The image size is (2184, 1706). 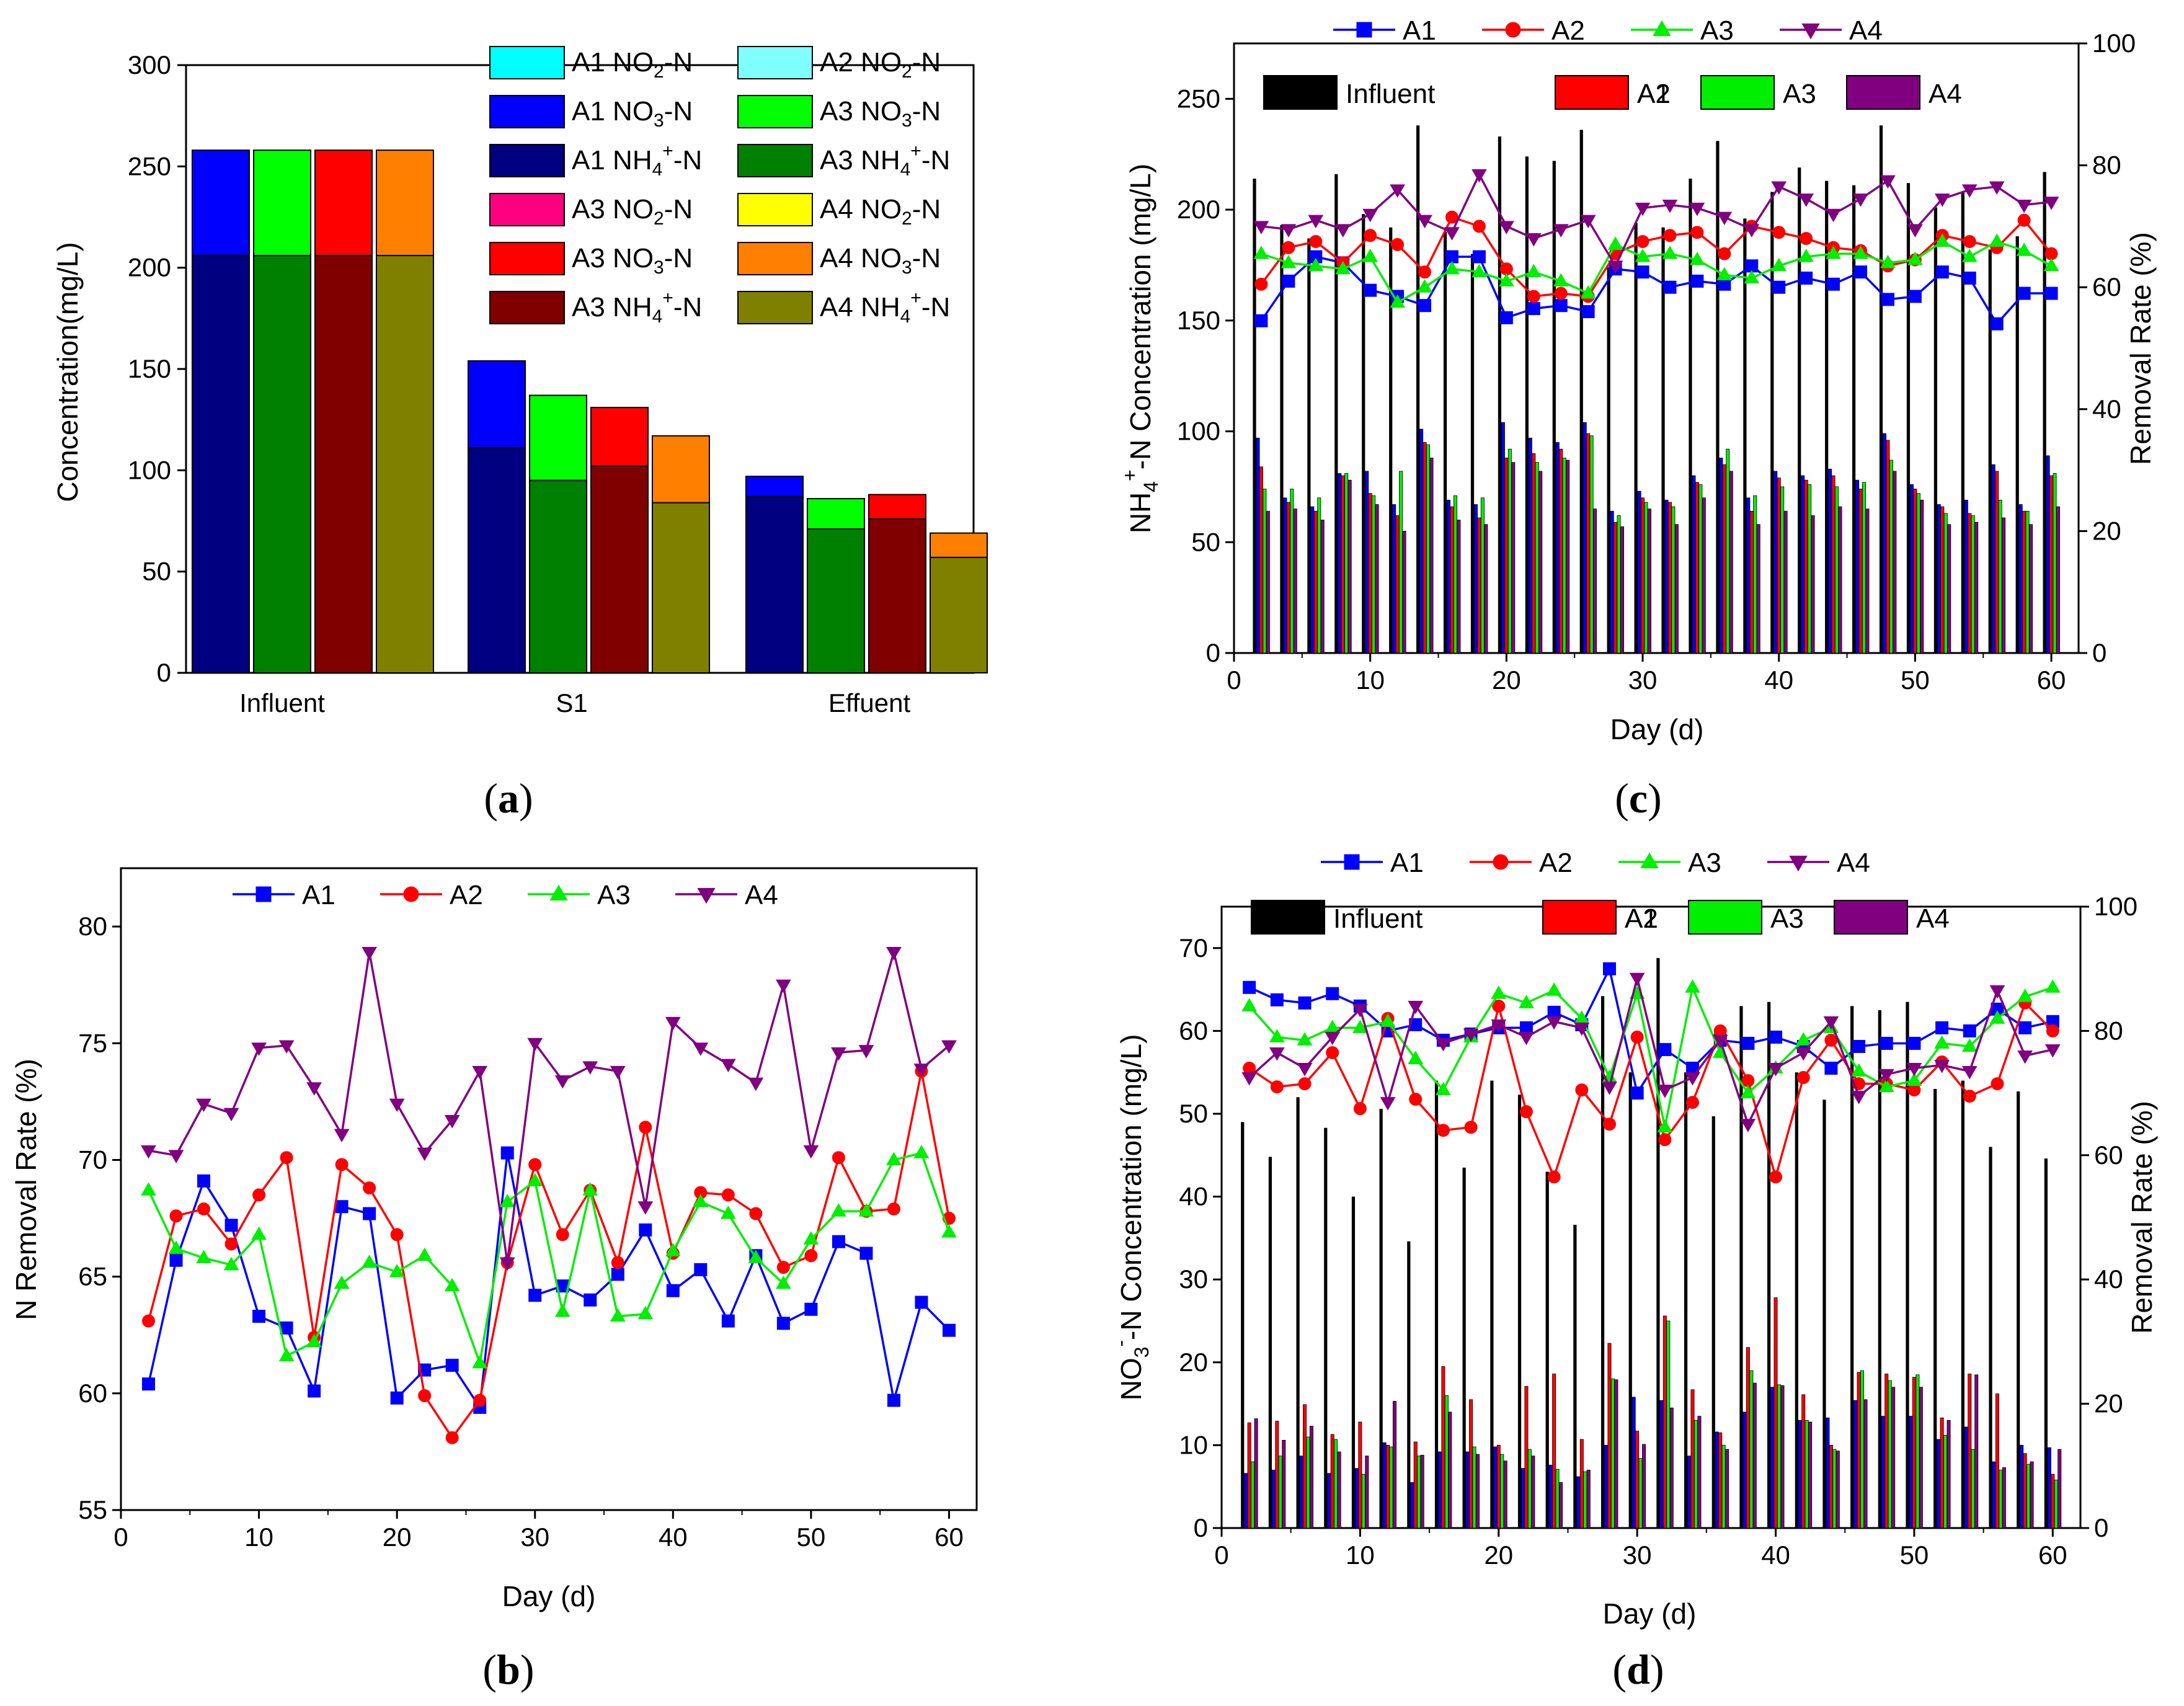 What do you see at coordinates (1420, 31) in the screenshot?
I see `legend-label: A1` at bounding box center [1420, 31].